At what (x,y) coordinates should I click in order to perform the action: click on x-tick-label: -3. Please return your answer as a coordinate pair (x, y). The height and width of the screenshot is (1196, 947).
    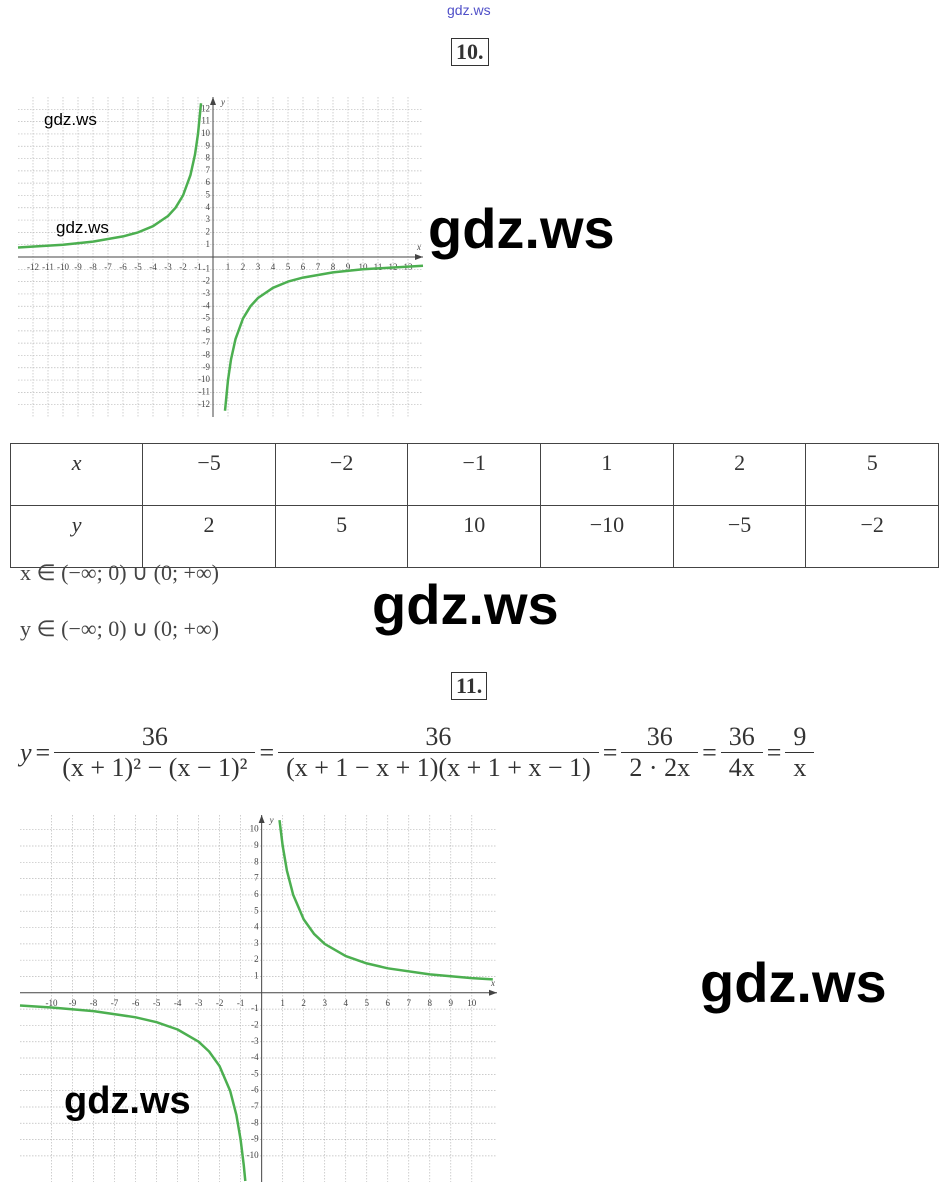
    Looking at the image, I should click on (168, 267).